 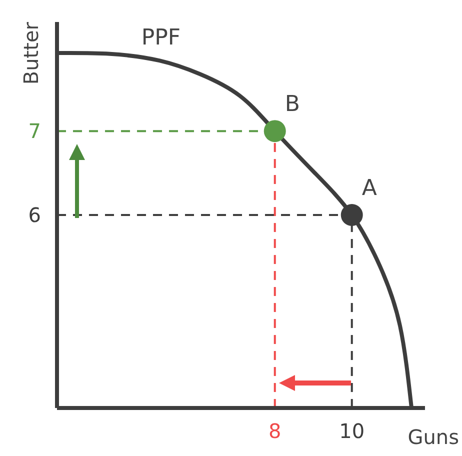 I want to click on y-tick-label: 7, so click(x=34, y=131).